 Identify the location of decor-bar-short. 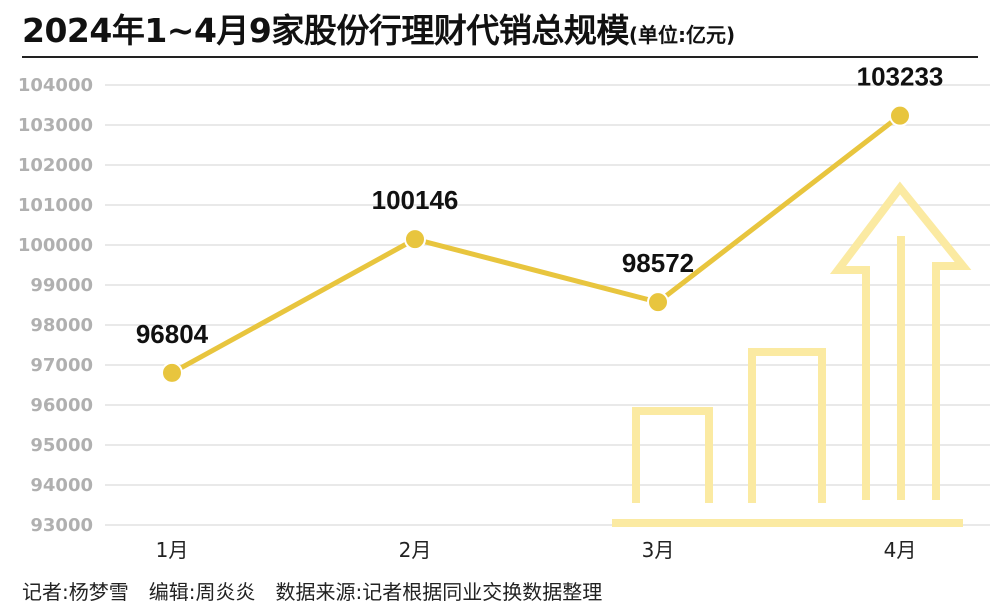
(672, 455).